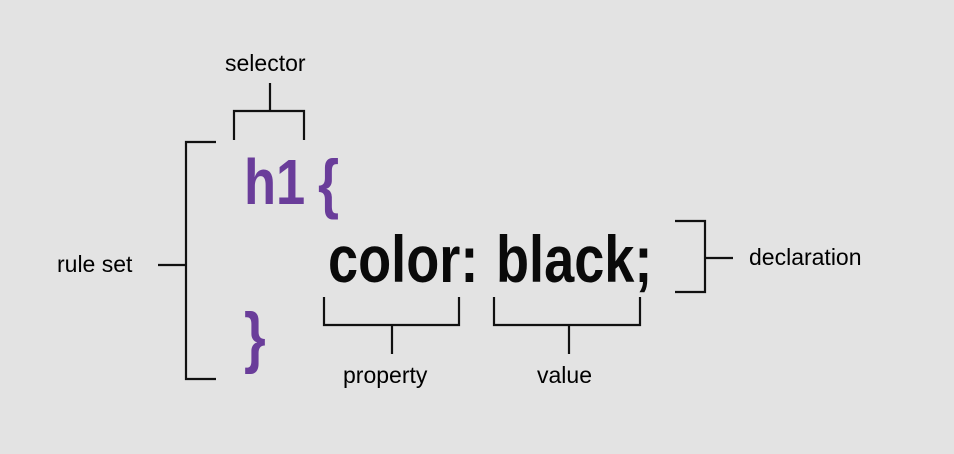 Image resolution: width=954 pixels, height=454 pixels. What do you see at coordinates (567, 325) in the screenshot?
I see `value-bracket` at bounding box center [567, 325].